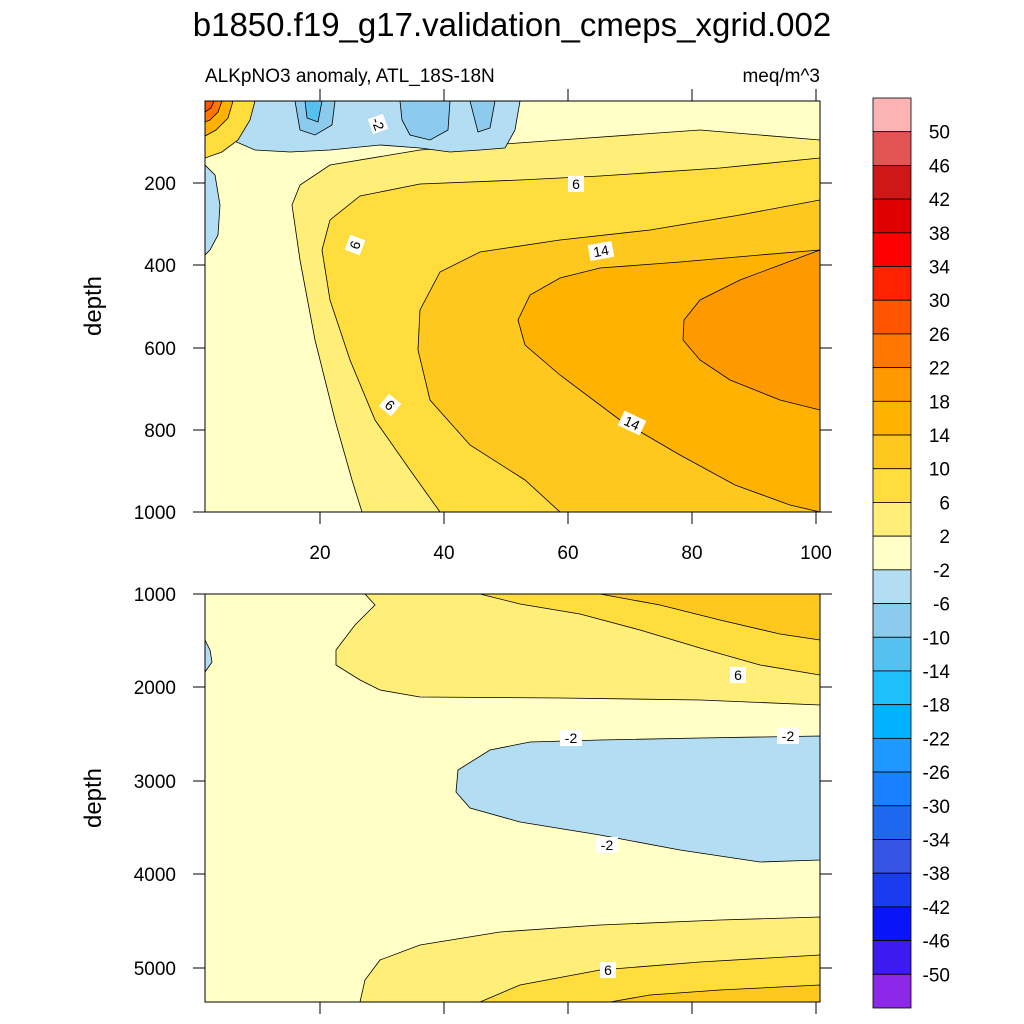 This screenshot has height=1024, width=1024. I want to click on upper-y-tick-400: 400, so click(160, 266).